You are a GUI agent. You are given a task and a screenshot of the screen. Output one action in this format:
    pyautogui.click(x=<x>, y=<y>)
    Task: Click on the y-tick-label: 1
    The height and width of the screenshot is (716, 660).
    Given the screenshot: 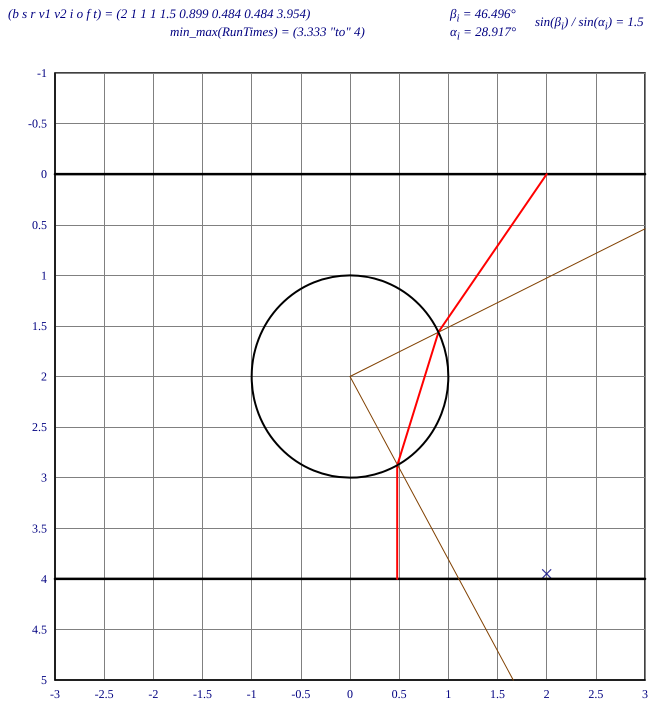 What is the action you would take?
    pyautogui.click(x=44, y=275)
    